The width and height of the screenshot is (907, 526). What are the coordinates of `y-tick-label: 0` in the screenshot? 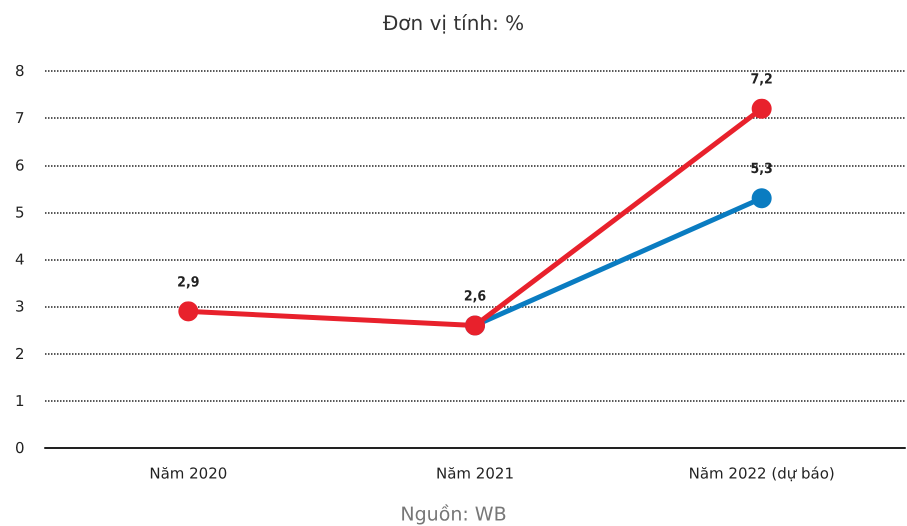 It's located at (20, 448).